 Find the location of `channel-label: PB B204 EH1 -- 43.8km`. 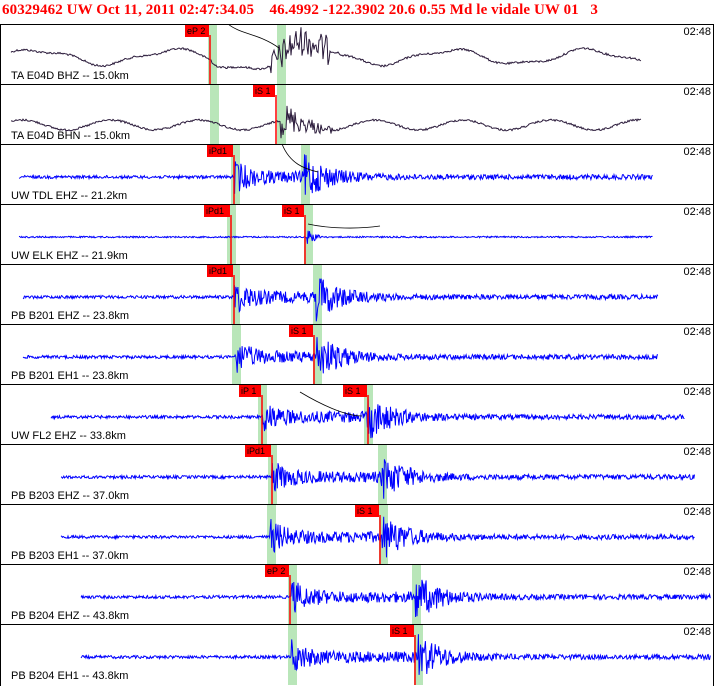

channel-label: PB B204 EH1 -- 43.8km is located at coordinates (70, 676).